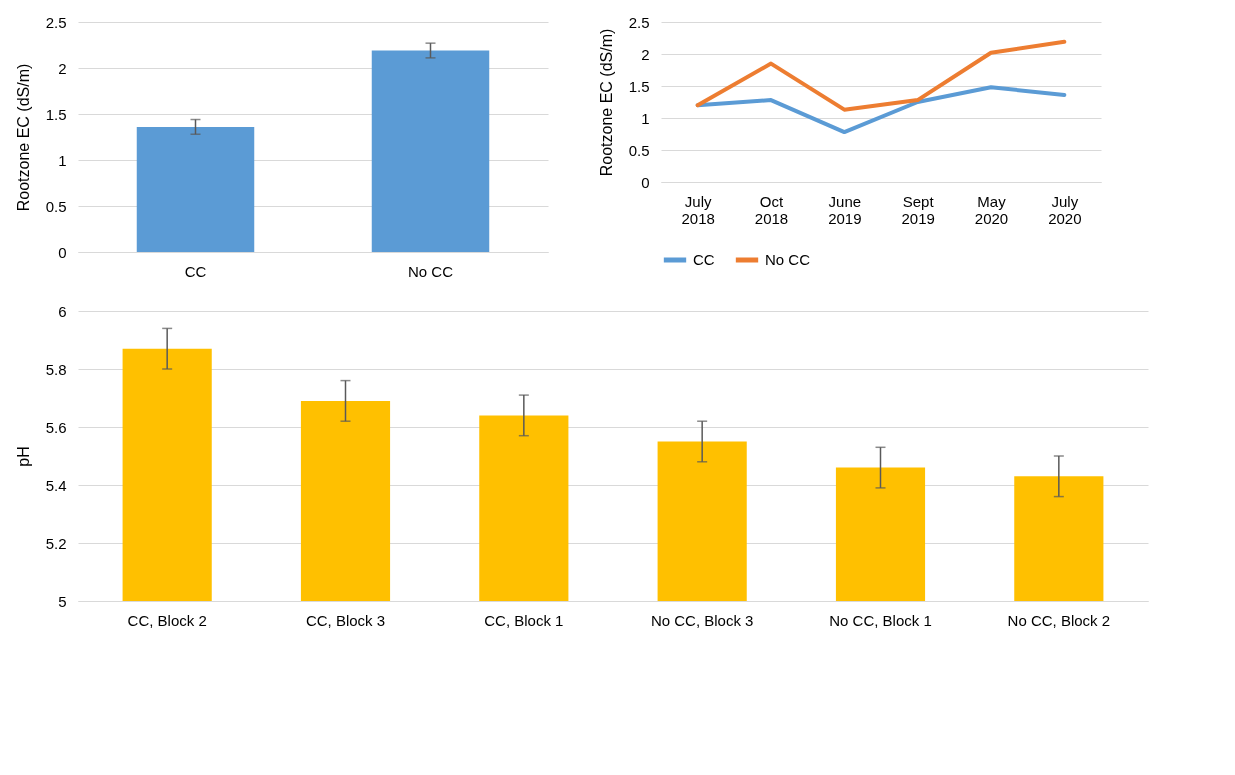  I want to click on y-tick-label: 5.8, so click(56, 369).